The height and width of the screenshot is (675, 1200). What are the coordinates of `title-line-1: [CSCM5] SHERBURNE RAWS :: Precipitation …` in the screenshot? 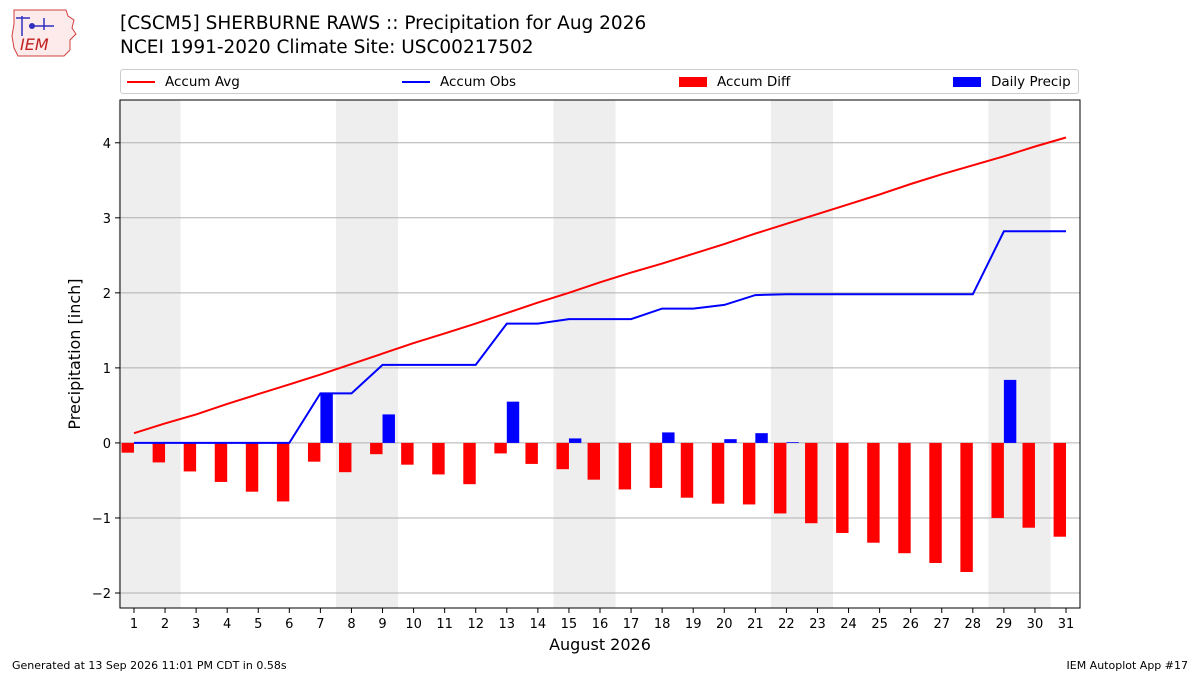 It's located at (383, 23).